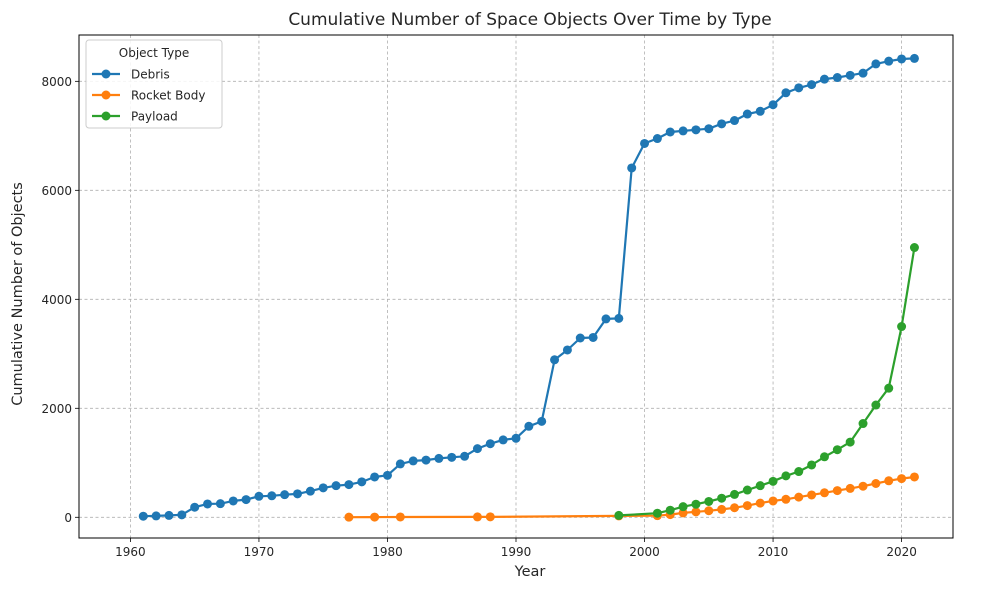 The width and height of the screenshot is (989, 590). I want to click on legend: Object Type Debris Rocket Body Payload, so click(154, 84).